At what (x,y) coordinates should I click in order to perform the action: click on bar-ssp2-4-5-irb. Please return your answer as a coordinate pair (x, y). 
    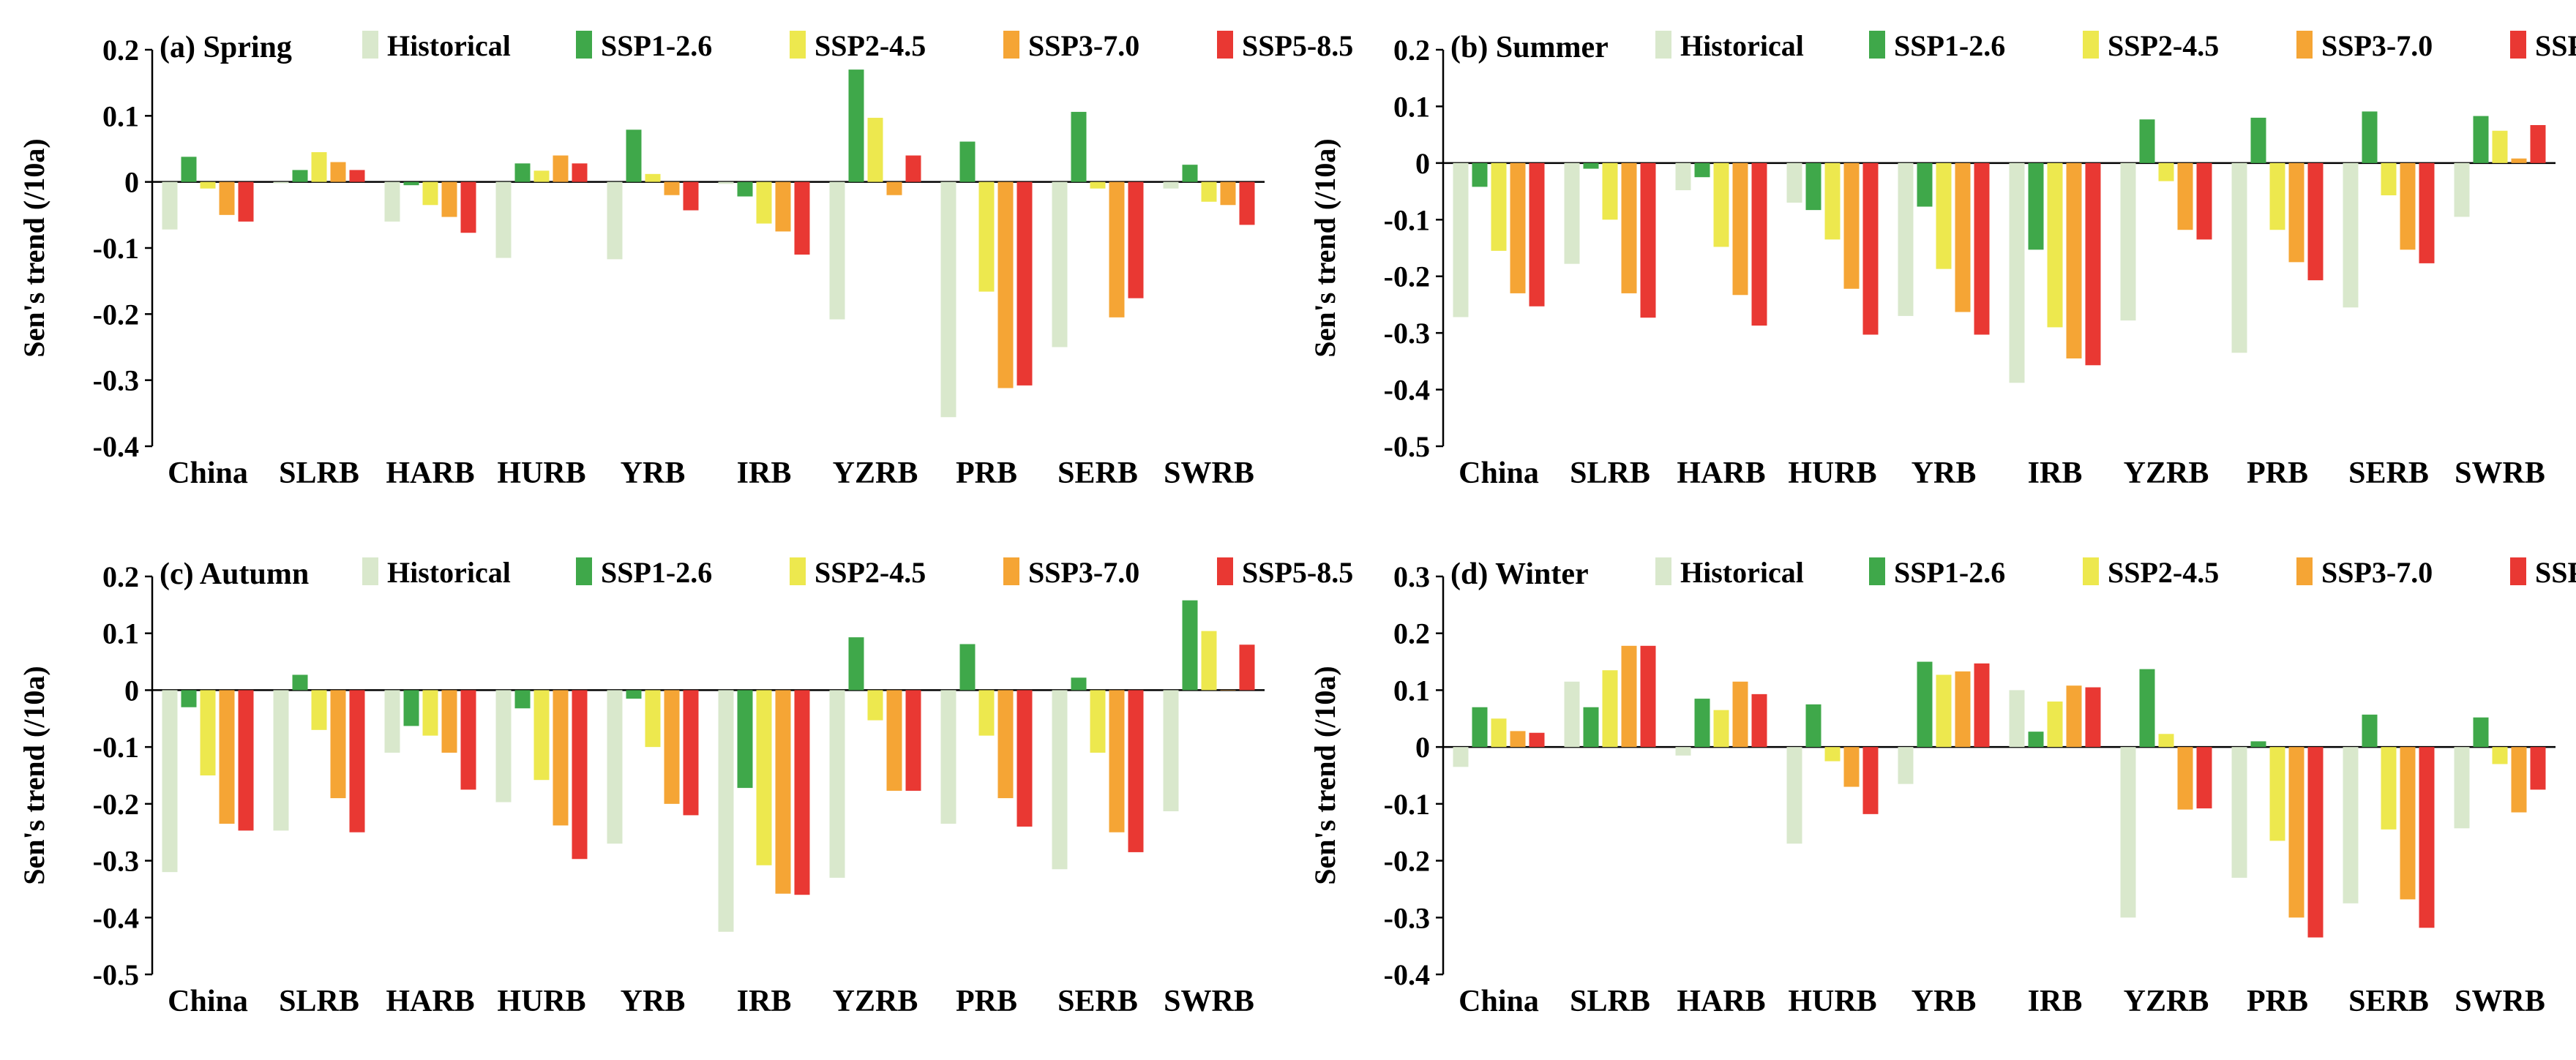
    Looking at the image, I should click on (2055, 724).